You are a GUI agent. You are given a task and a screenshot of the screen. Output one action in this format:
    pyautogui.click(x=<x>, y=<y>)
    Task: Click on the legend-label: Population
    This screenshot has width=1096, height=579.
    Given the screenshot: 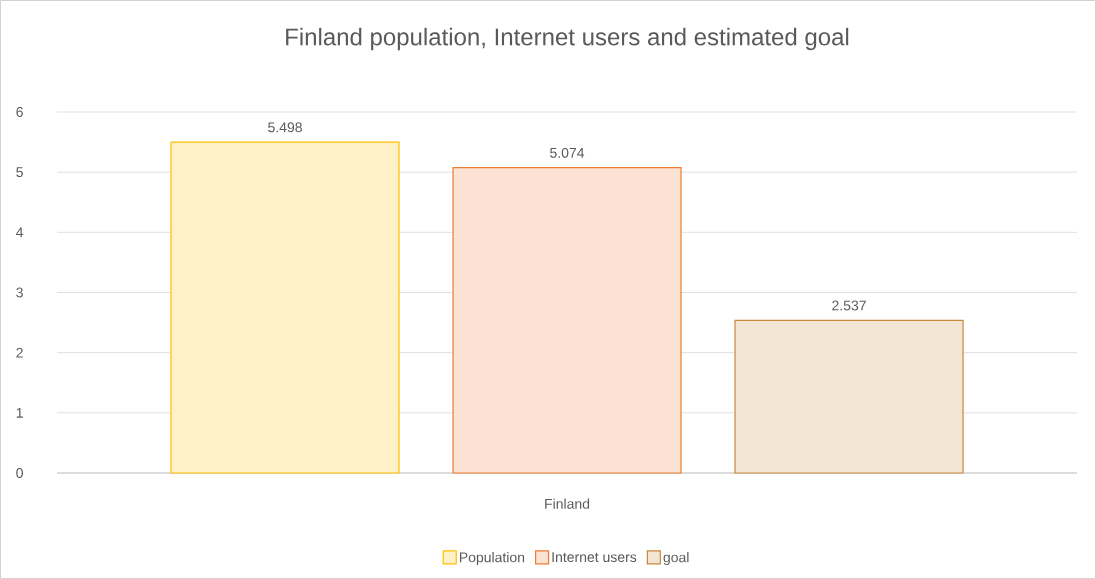 What is the action you would take?
    pyautogui.click(x=492, y=559)
    